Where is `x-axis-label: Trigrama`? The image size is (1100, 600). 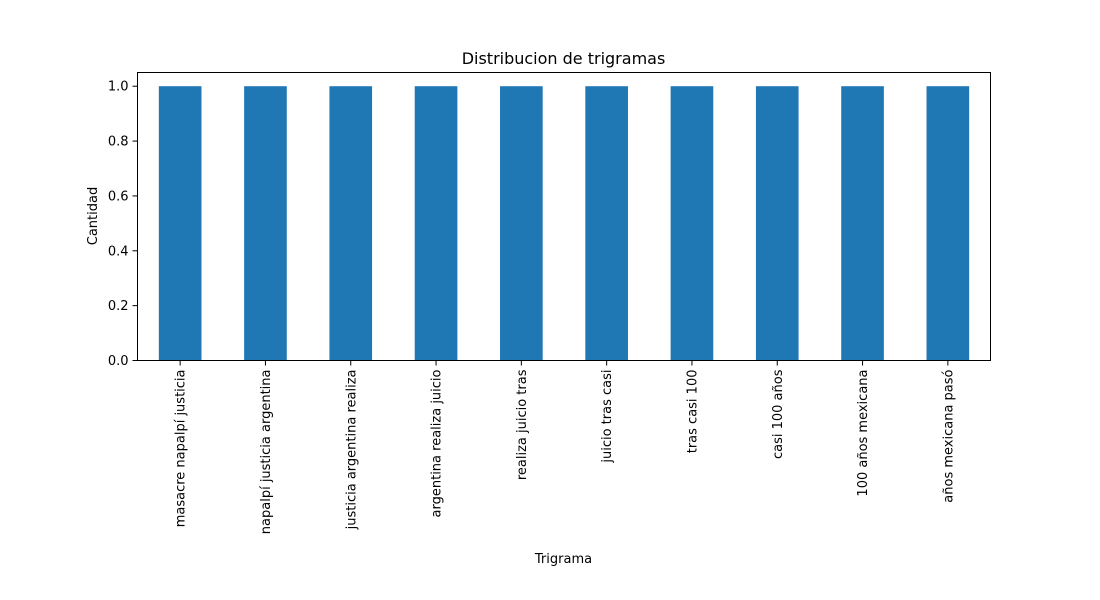
x-axis-label: Trigrama is located at coordinates (563, 559).